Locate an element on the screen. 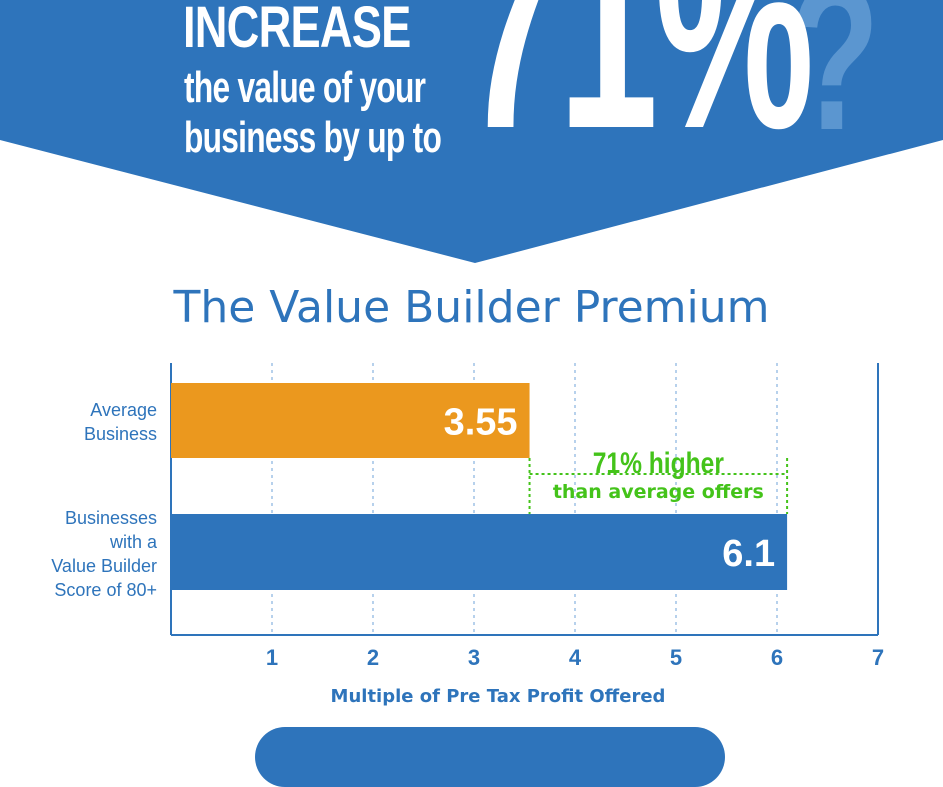 Image resolution: width=943 pixels, height=787 pixels. category-label-average: Average Business is located at coordinates (120, 422).